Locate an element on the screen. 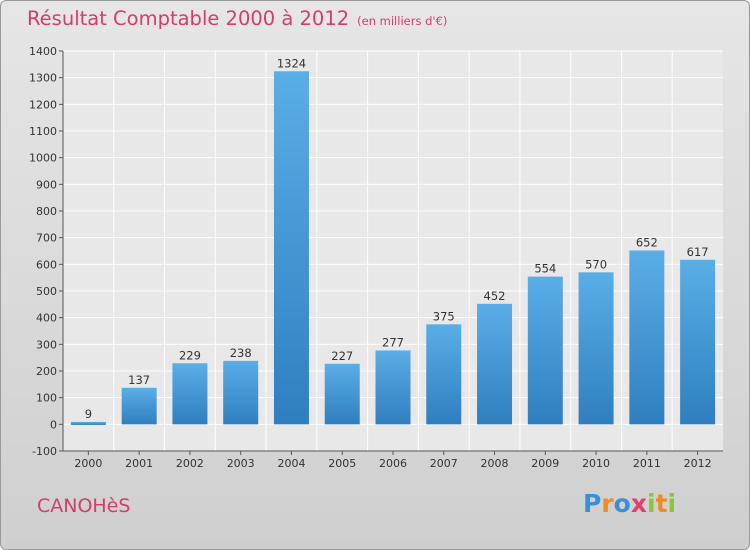 The width and height of the screenshot is (750, 550). y-tick-label: 200 is located at coordinates (46, 371).